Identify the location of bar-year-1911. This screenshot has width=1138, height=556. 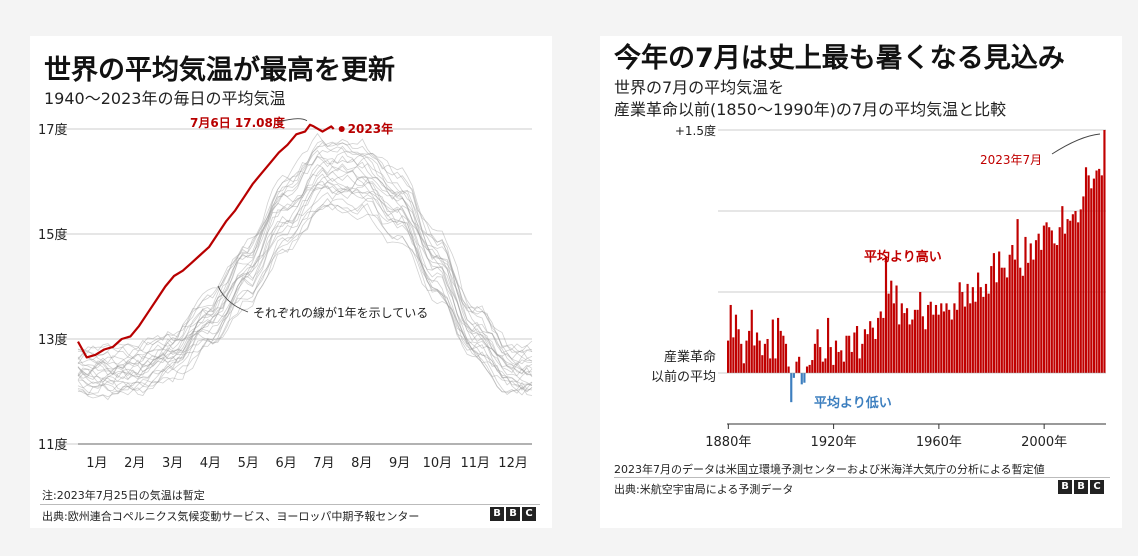
(809, 368).